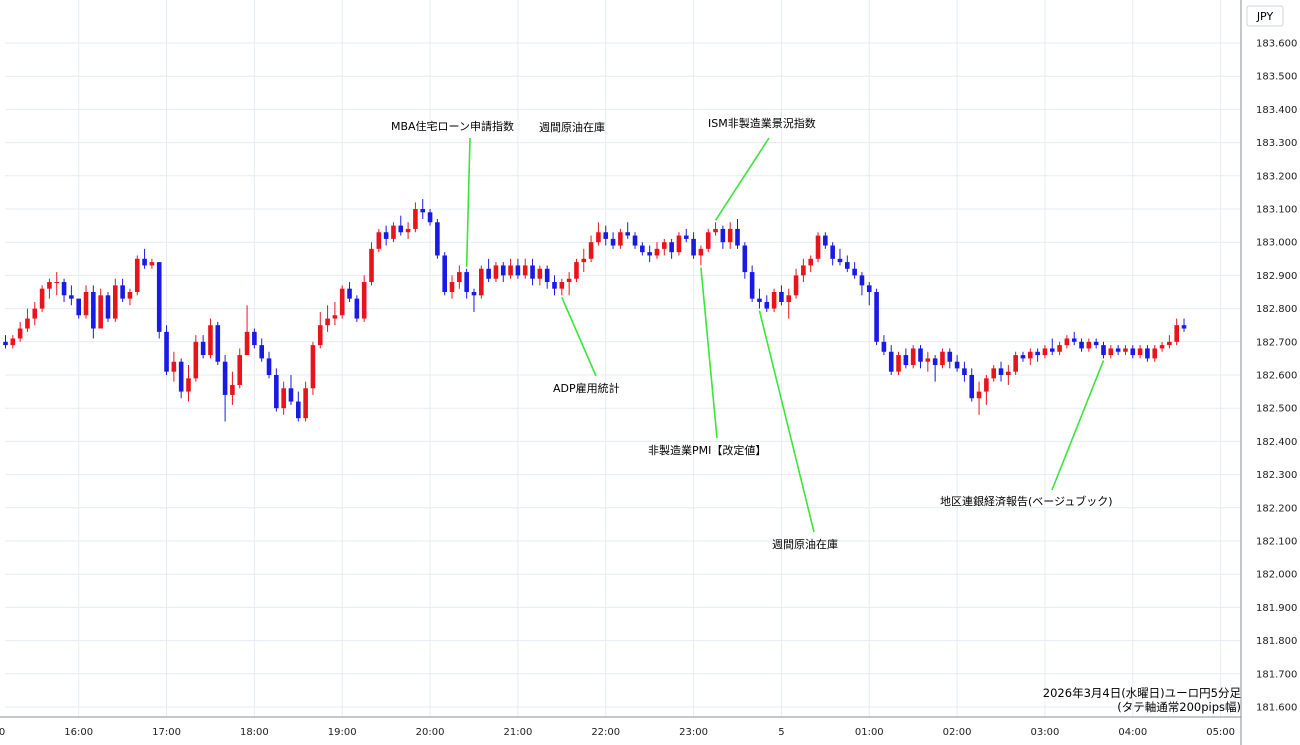 Image resolution: width=1300 pixels, height=745 pixels. I want to click on annotation-label: 週間原油在庫, so click(572, 127).